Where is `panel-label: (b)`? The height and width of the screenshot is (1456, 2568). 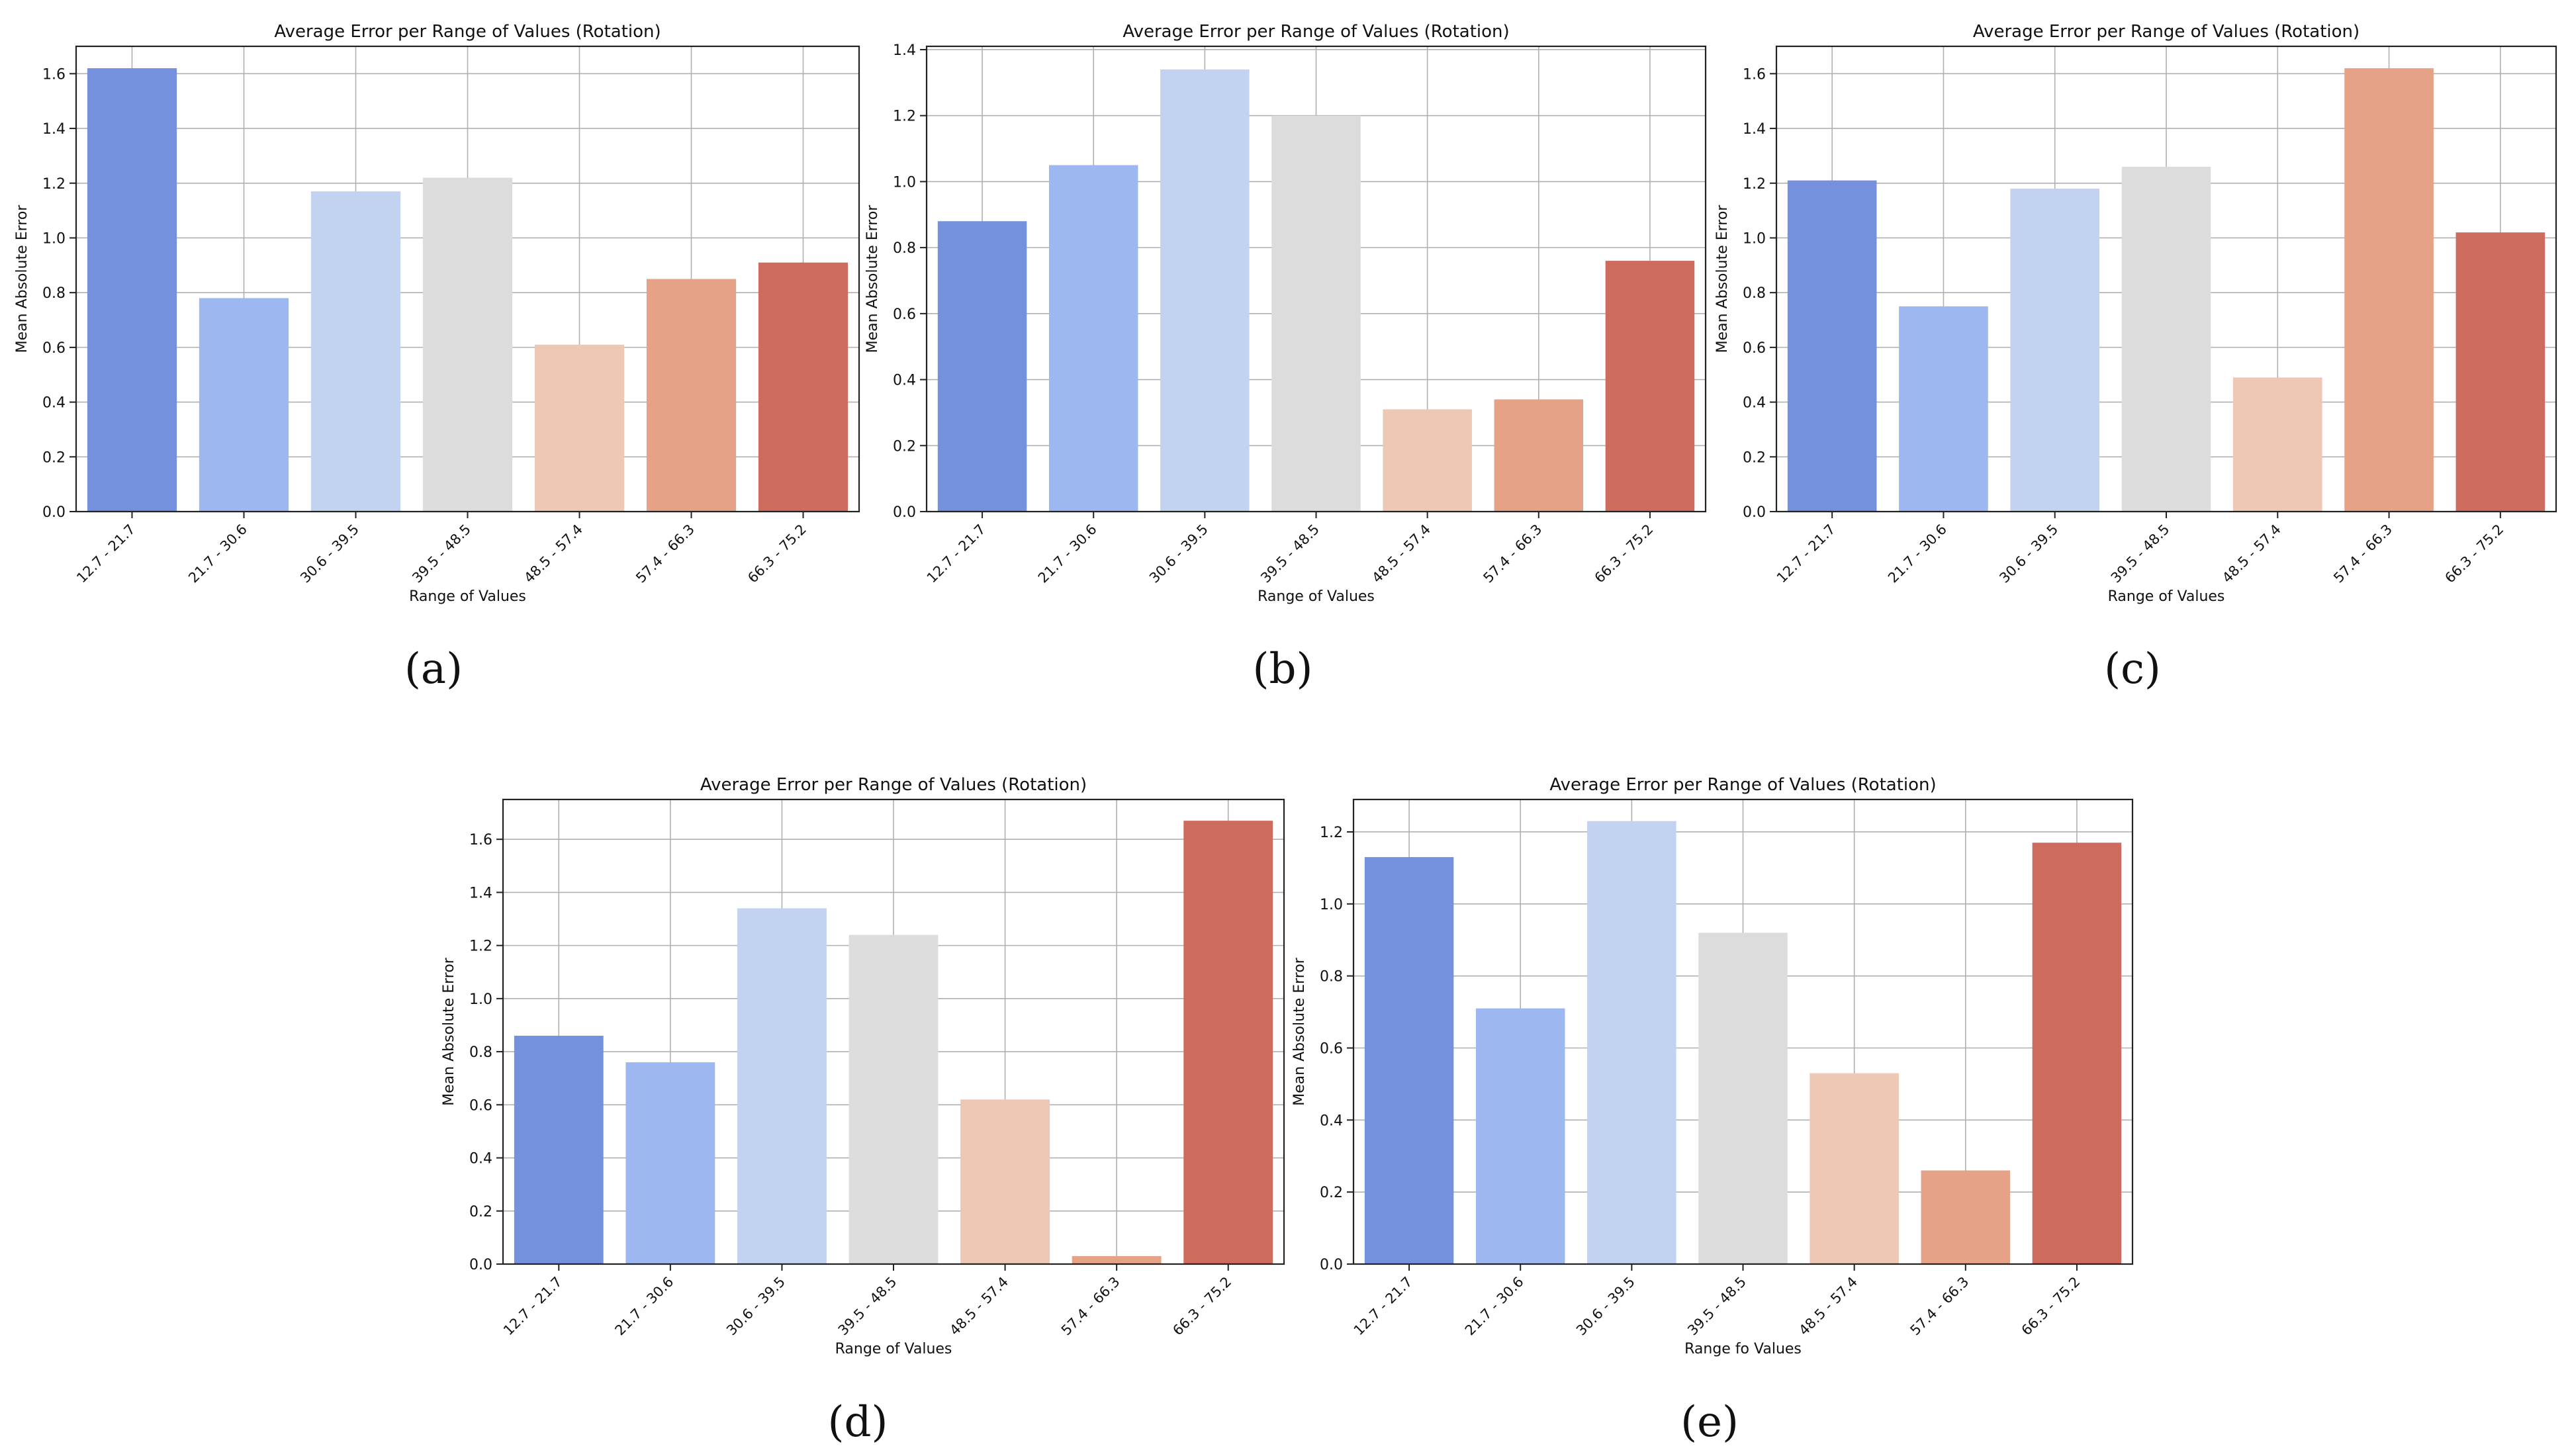
panel-label: (b) is located at coordinates (1283, 669).